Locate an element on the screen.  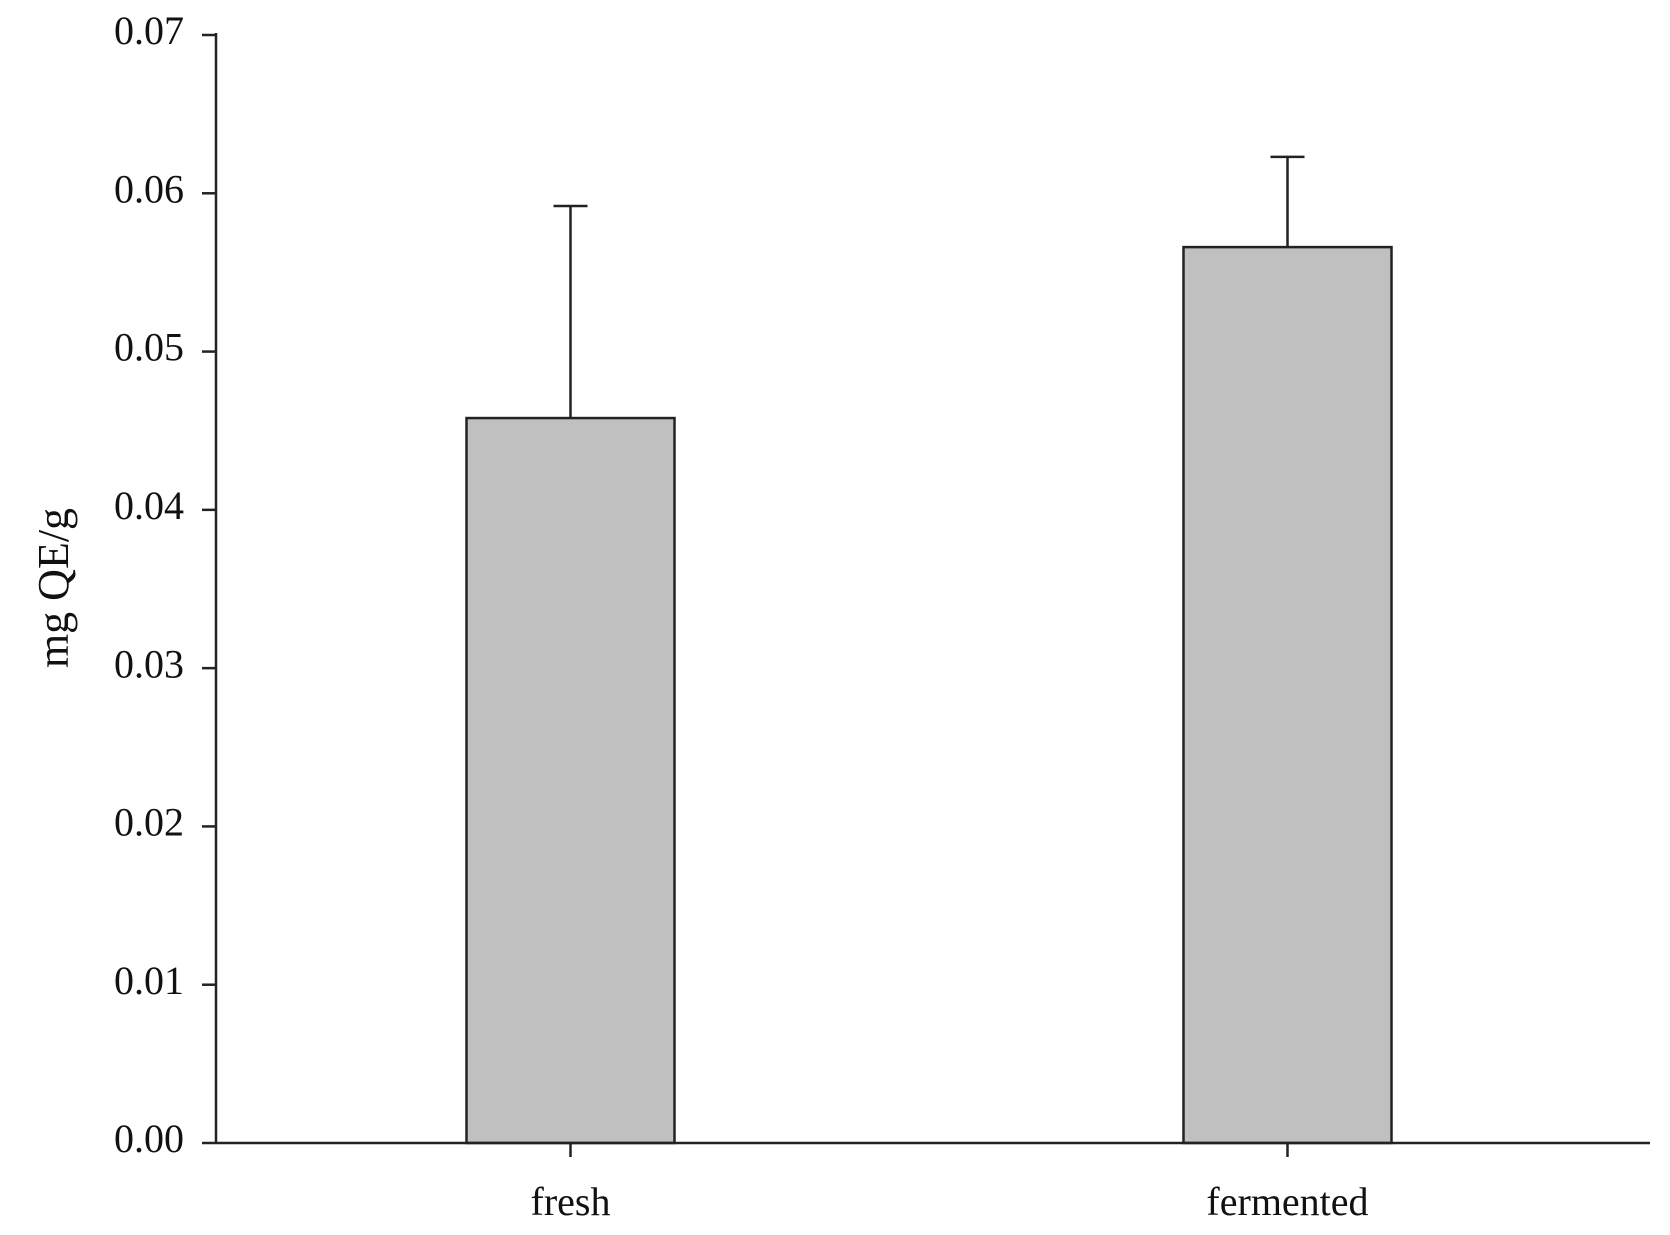
y-tick-label: 0.00 is located at coordinates (149, 1138).